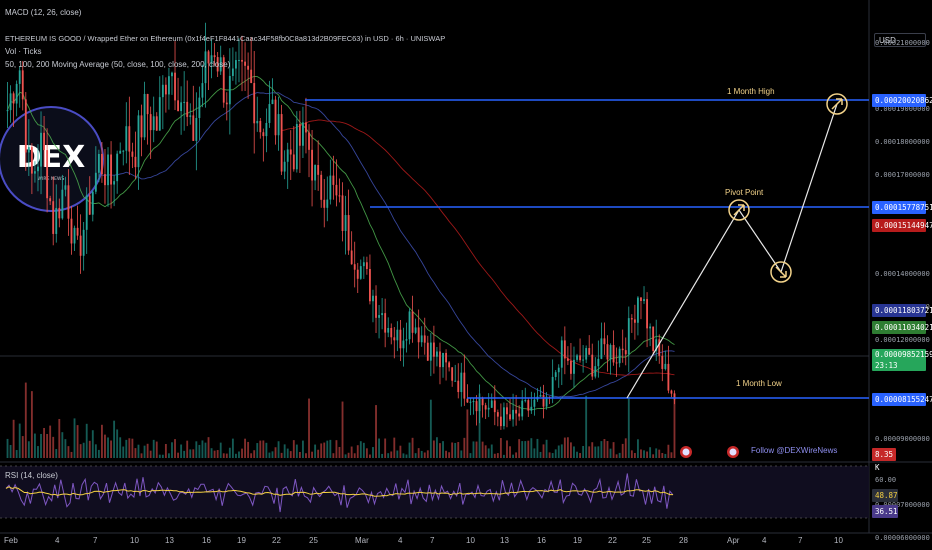 This screenshot has height=550, width=932. What do you see at coordinates (31, 475) in the screenshot?
I see `rsi-legend: RSI (14, close)` at bounding box center [31, 475].